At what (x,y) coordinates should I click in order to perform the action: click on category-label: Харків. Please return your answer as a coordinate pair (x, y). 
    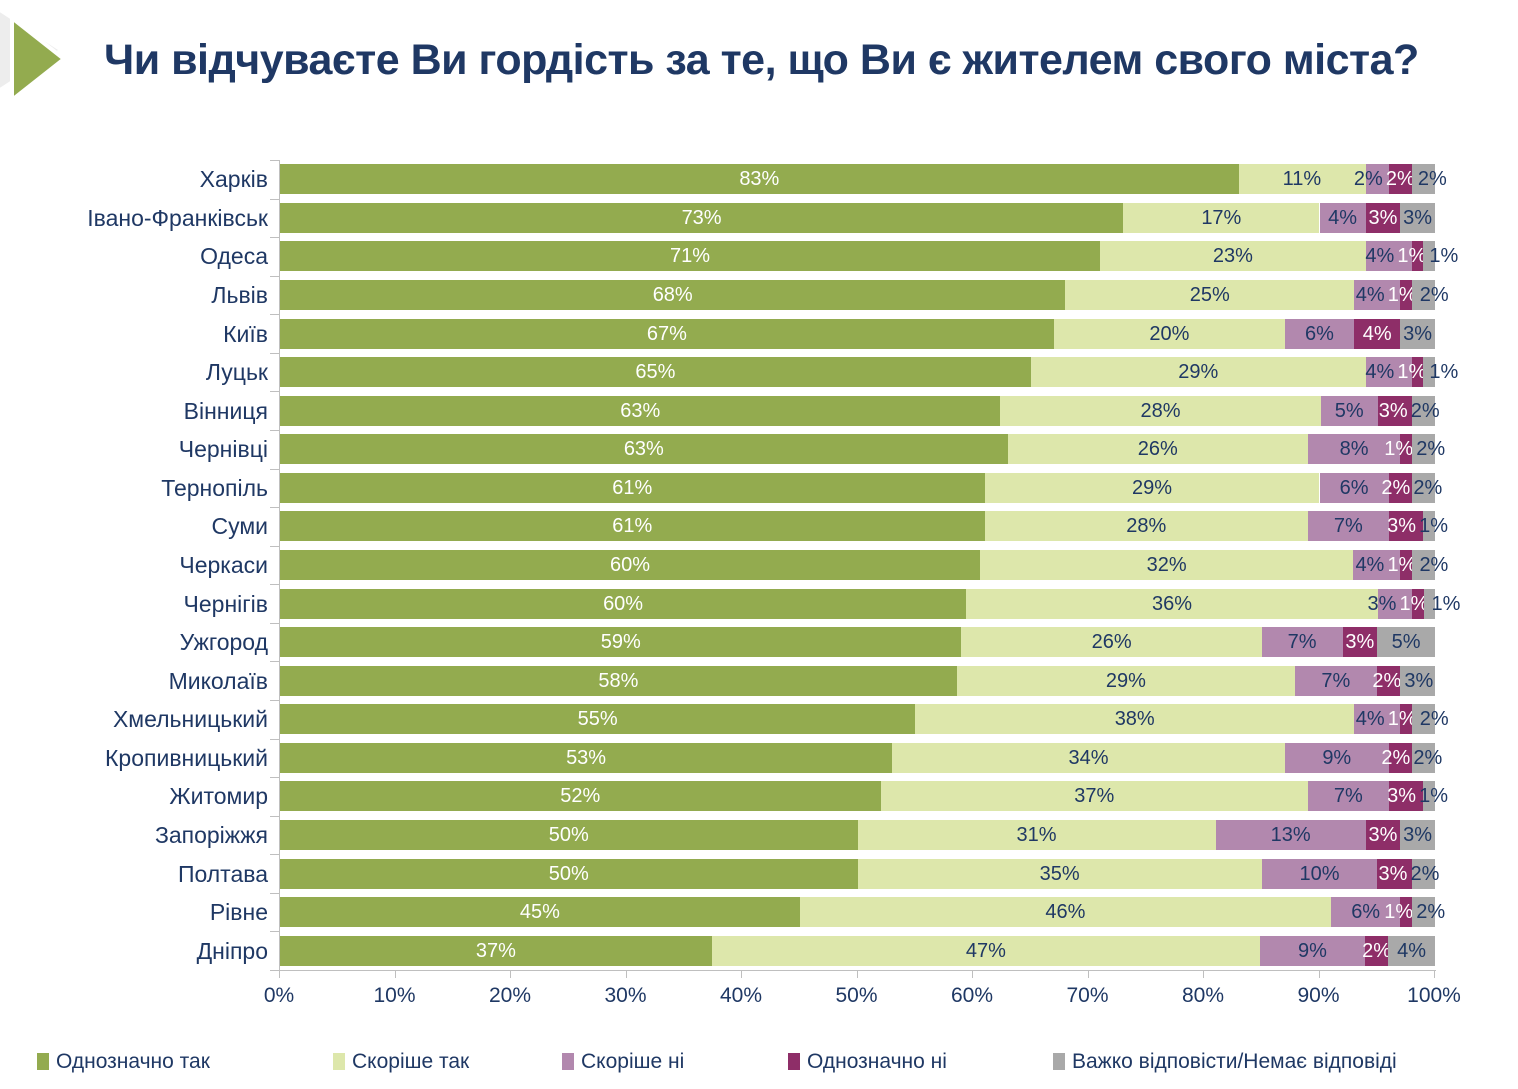
    Looking at the image, I should click on (233, 179).